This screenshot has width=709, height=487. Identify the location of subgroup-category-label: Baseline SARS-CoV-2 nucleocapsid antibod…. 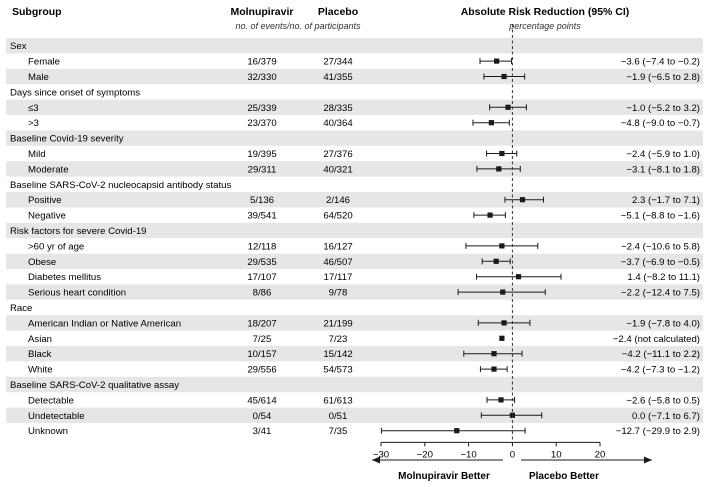
(121, 185).